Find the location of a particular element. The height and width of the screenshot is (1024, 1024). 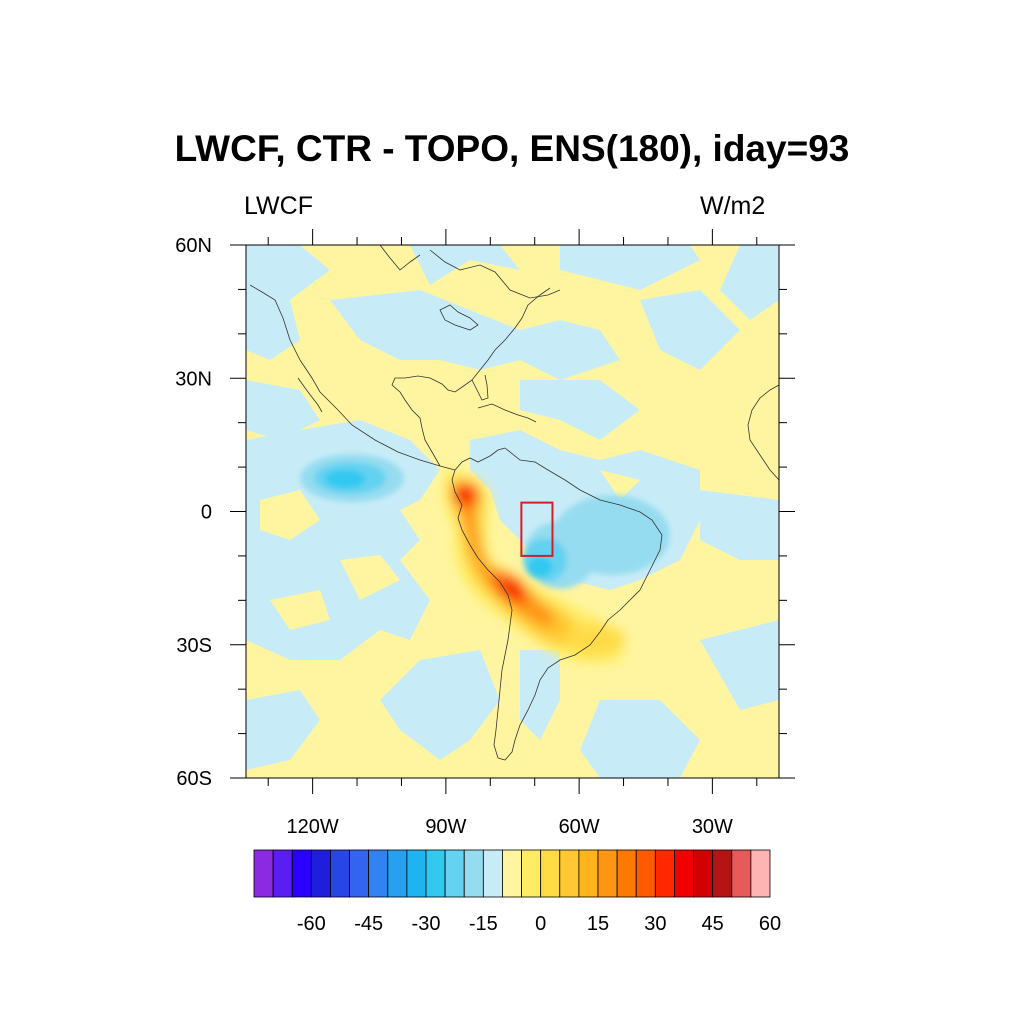

lon-label: 90W is located at coordinates (445, 827).